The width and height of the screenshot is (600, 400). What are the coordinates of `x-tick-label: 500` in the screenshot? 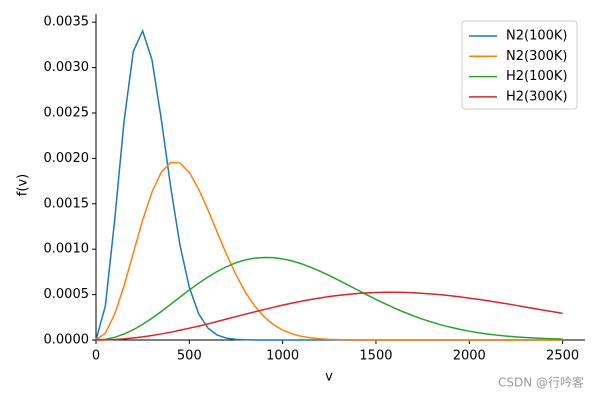 It's located at (189, 356).